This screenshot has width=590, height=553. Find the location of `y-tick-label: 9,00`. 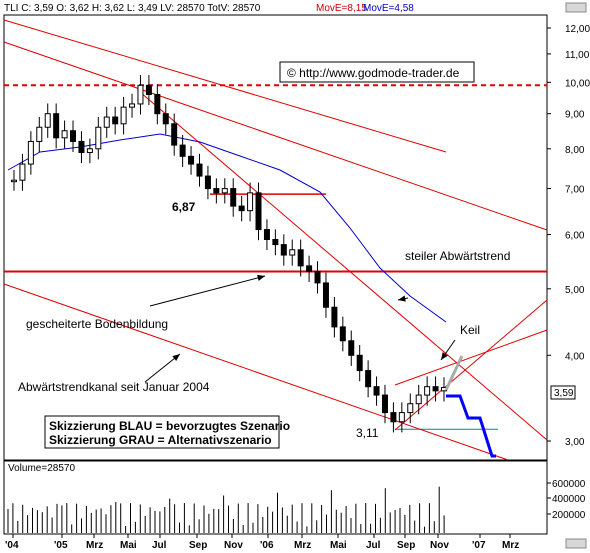

y-tick-label: 9,00 is located at coordinates (575, 115).